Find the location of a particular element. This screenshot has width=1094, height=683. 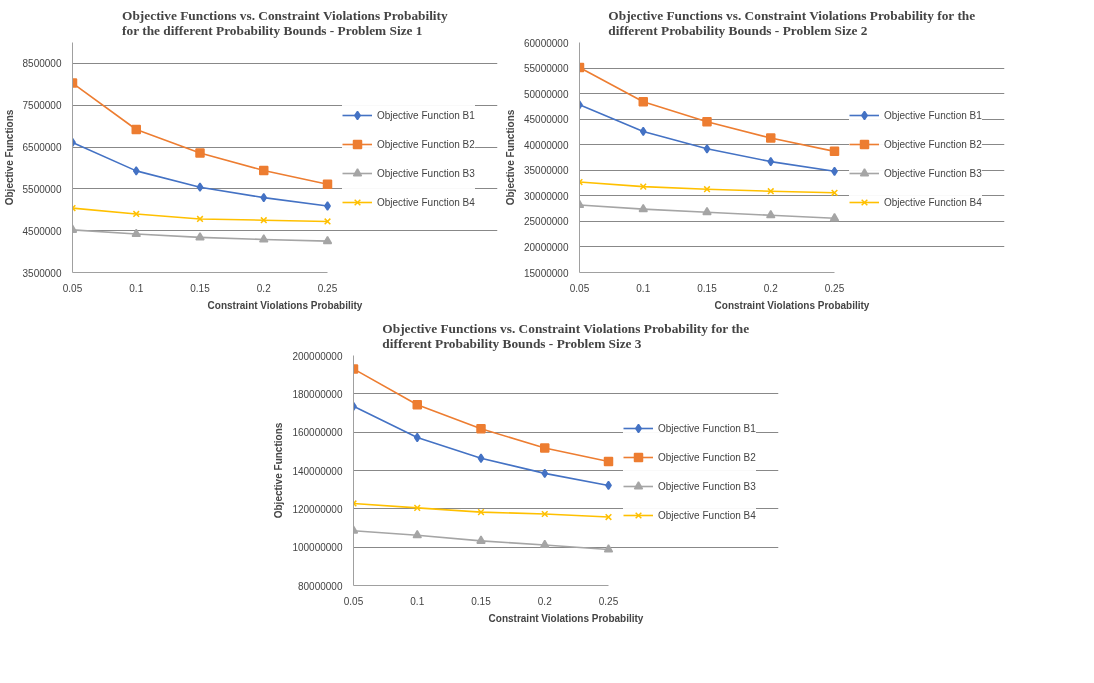

y-tick-label: 7500000 is located at coordinates (42, 106).